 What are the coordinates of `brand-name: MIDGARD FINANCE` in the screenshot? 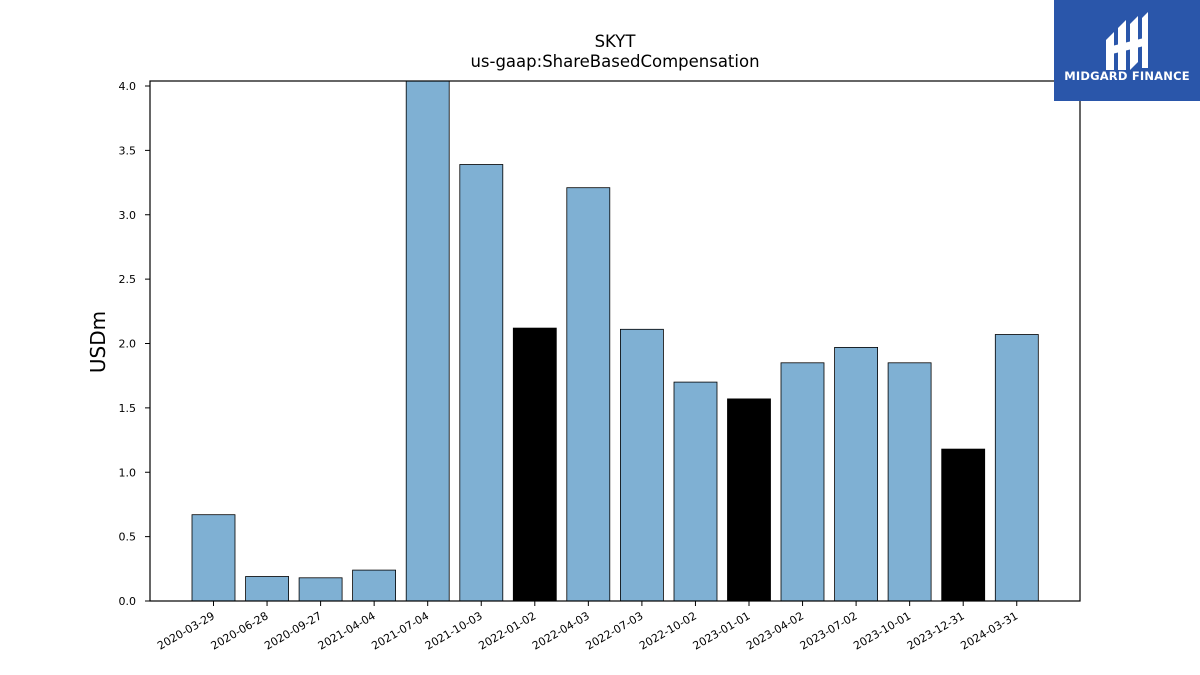 It's located at (1127, 76).